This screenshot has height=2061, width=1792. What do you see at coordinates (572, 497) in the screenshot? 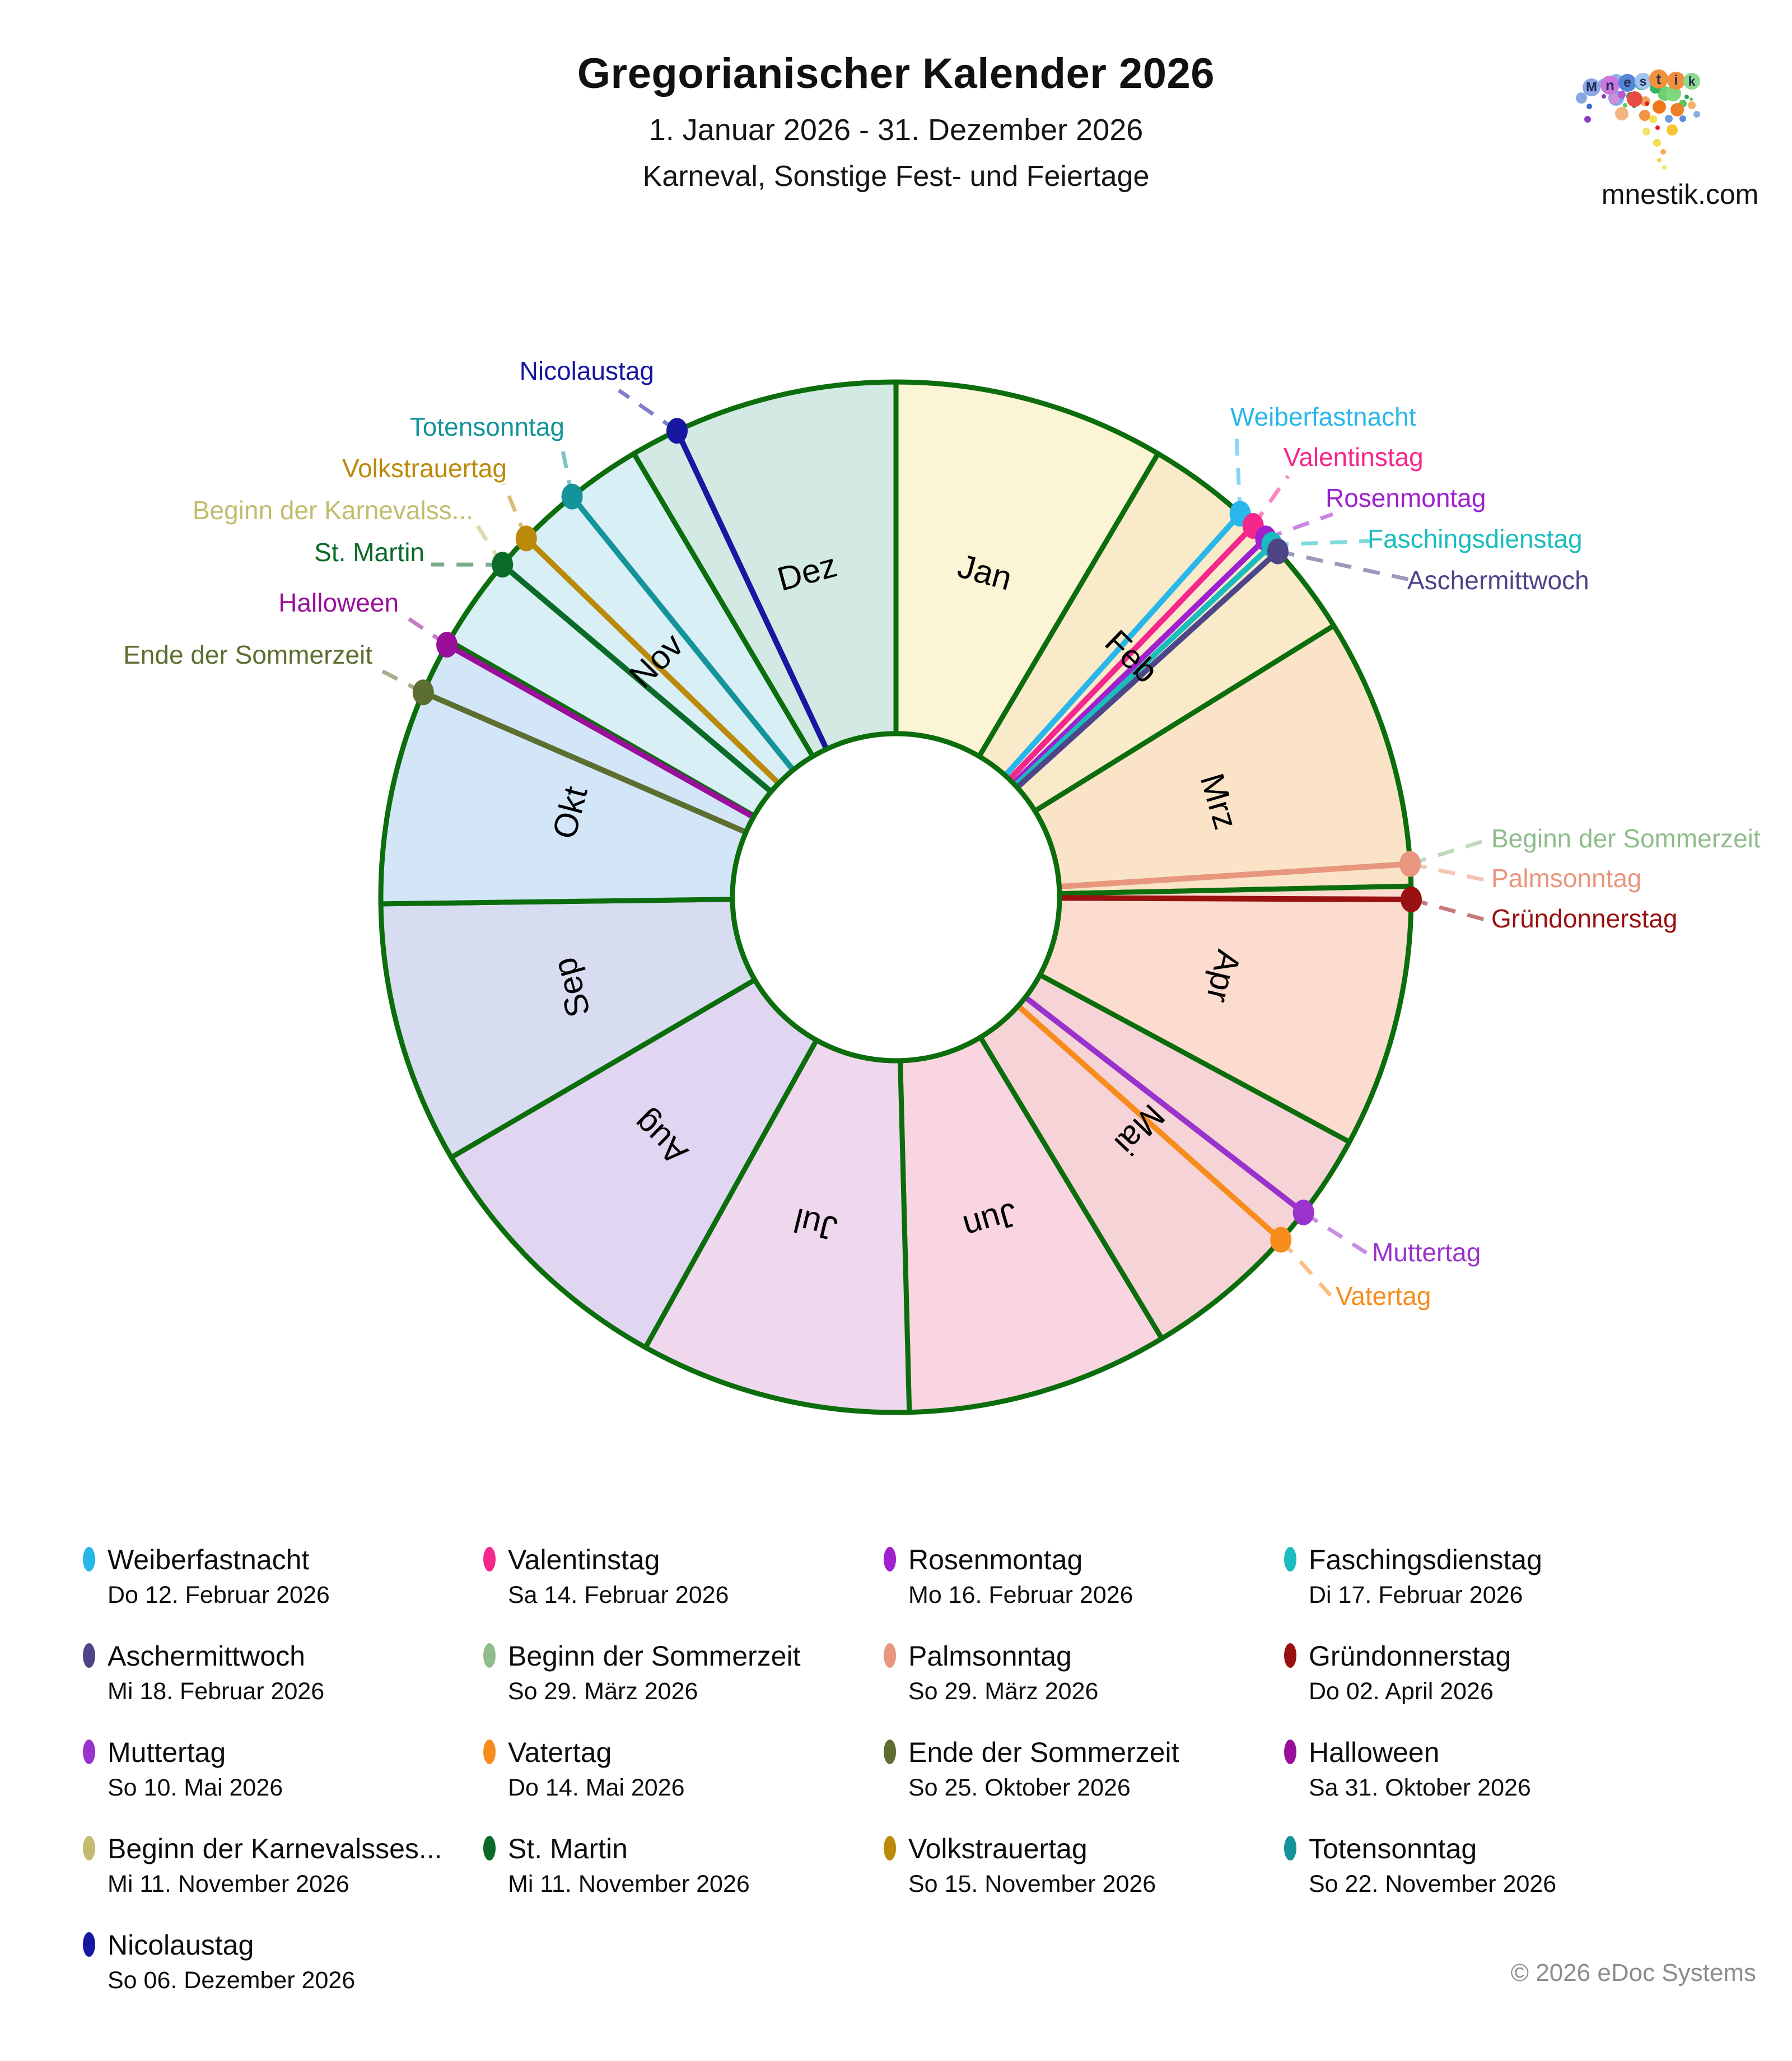
I see `holiday-dot-totensonntag` at bounding box center [572, 497].